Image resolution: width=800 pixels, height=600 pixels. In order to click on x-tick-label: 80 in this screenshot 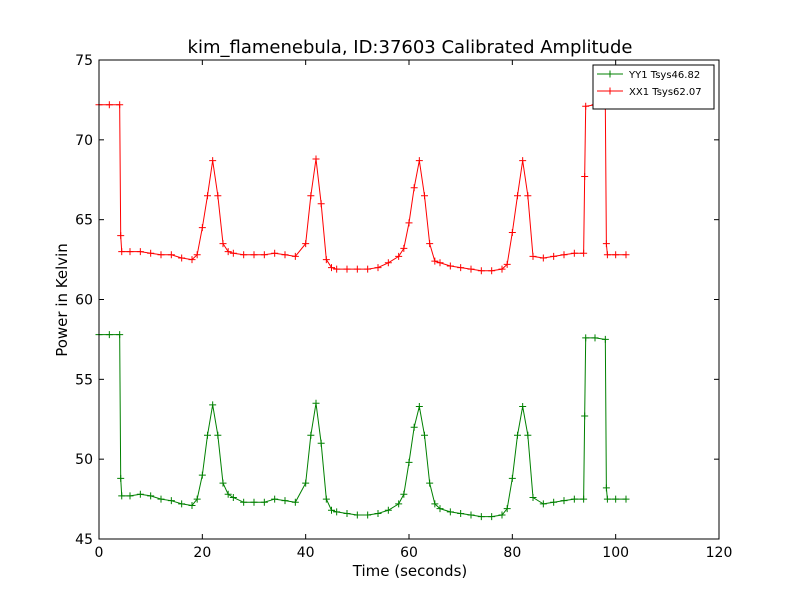, I will do `click(512, 553)`.